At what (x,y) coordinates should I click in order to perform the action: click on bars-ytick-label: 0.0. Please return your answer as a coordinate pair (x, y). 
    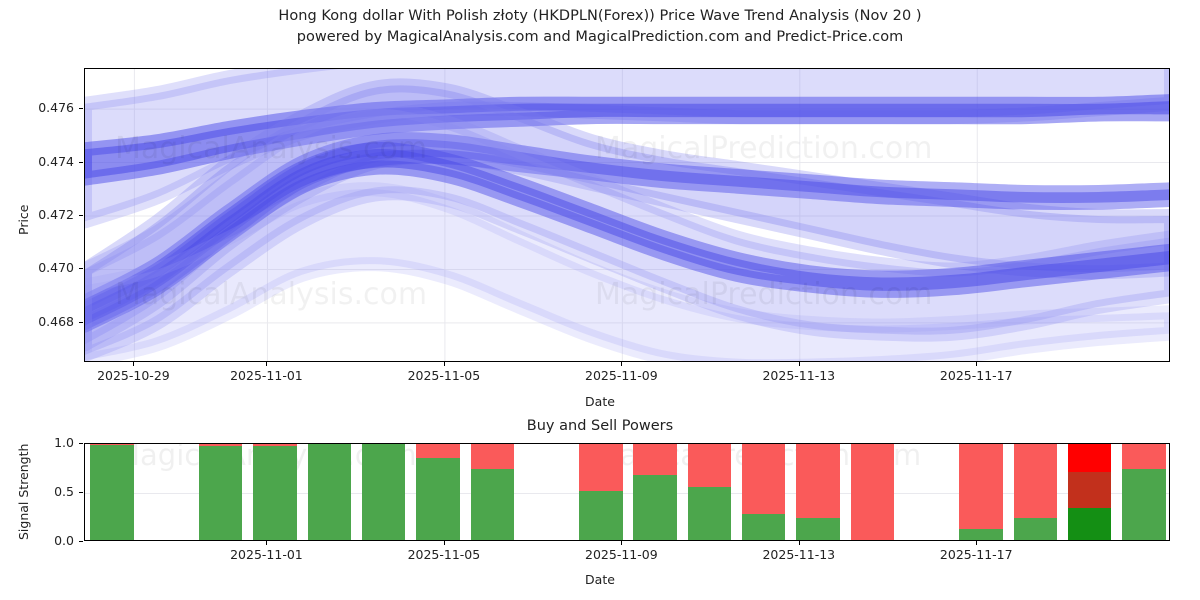
    Looking at the image, I should click on (64, 540).